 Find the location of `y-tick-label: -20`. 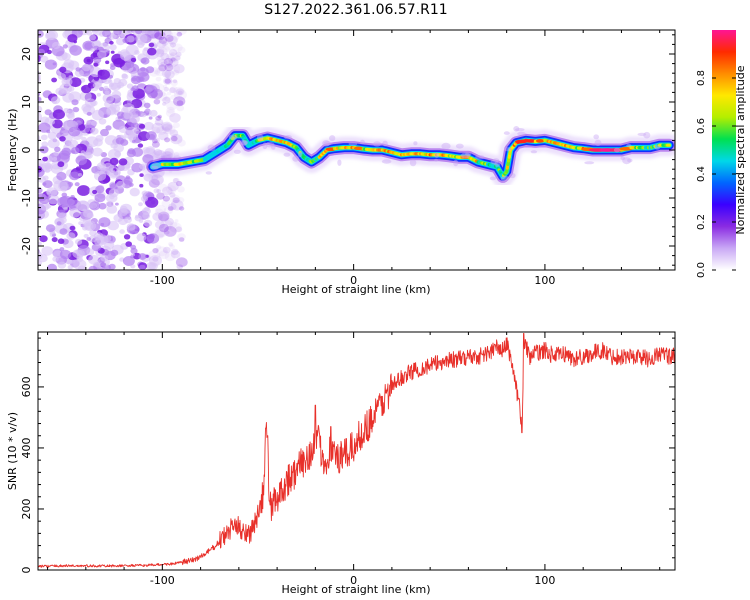

y-tick-label: -20 is located at coordinates (26, 246).